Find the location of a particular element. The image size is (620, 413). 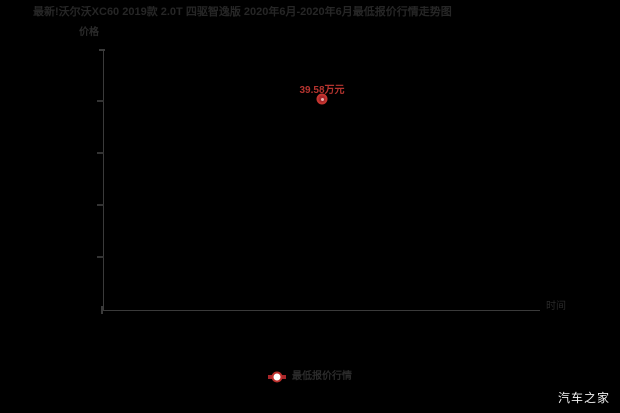

y-axis-unit-label: 价格 is located at coordinates (89, 32).